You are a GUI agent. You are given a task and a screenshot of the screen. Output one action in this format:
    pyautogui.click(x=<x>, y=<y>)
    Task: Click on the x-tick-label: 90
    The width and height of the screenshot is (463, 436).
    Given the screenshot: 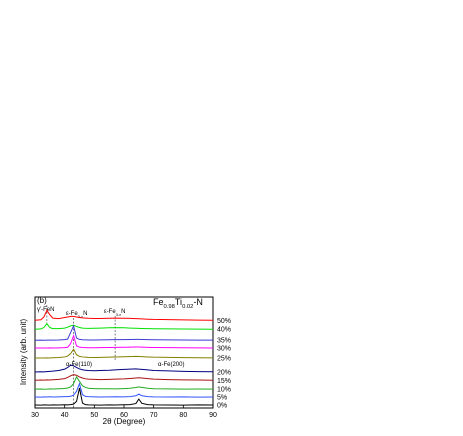 What is the action you would take?
    pyautogui.click(x=213, y=415)
    